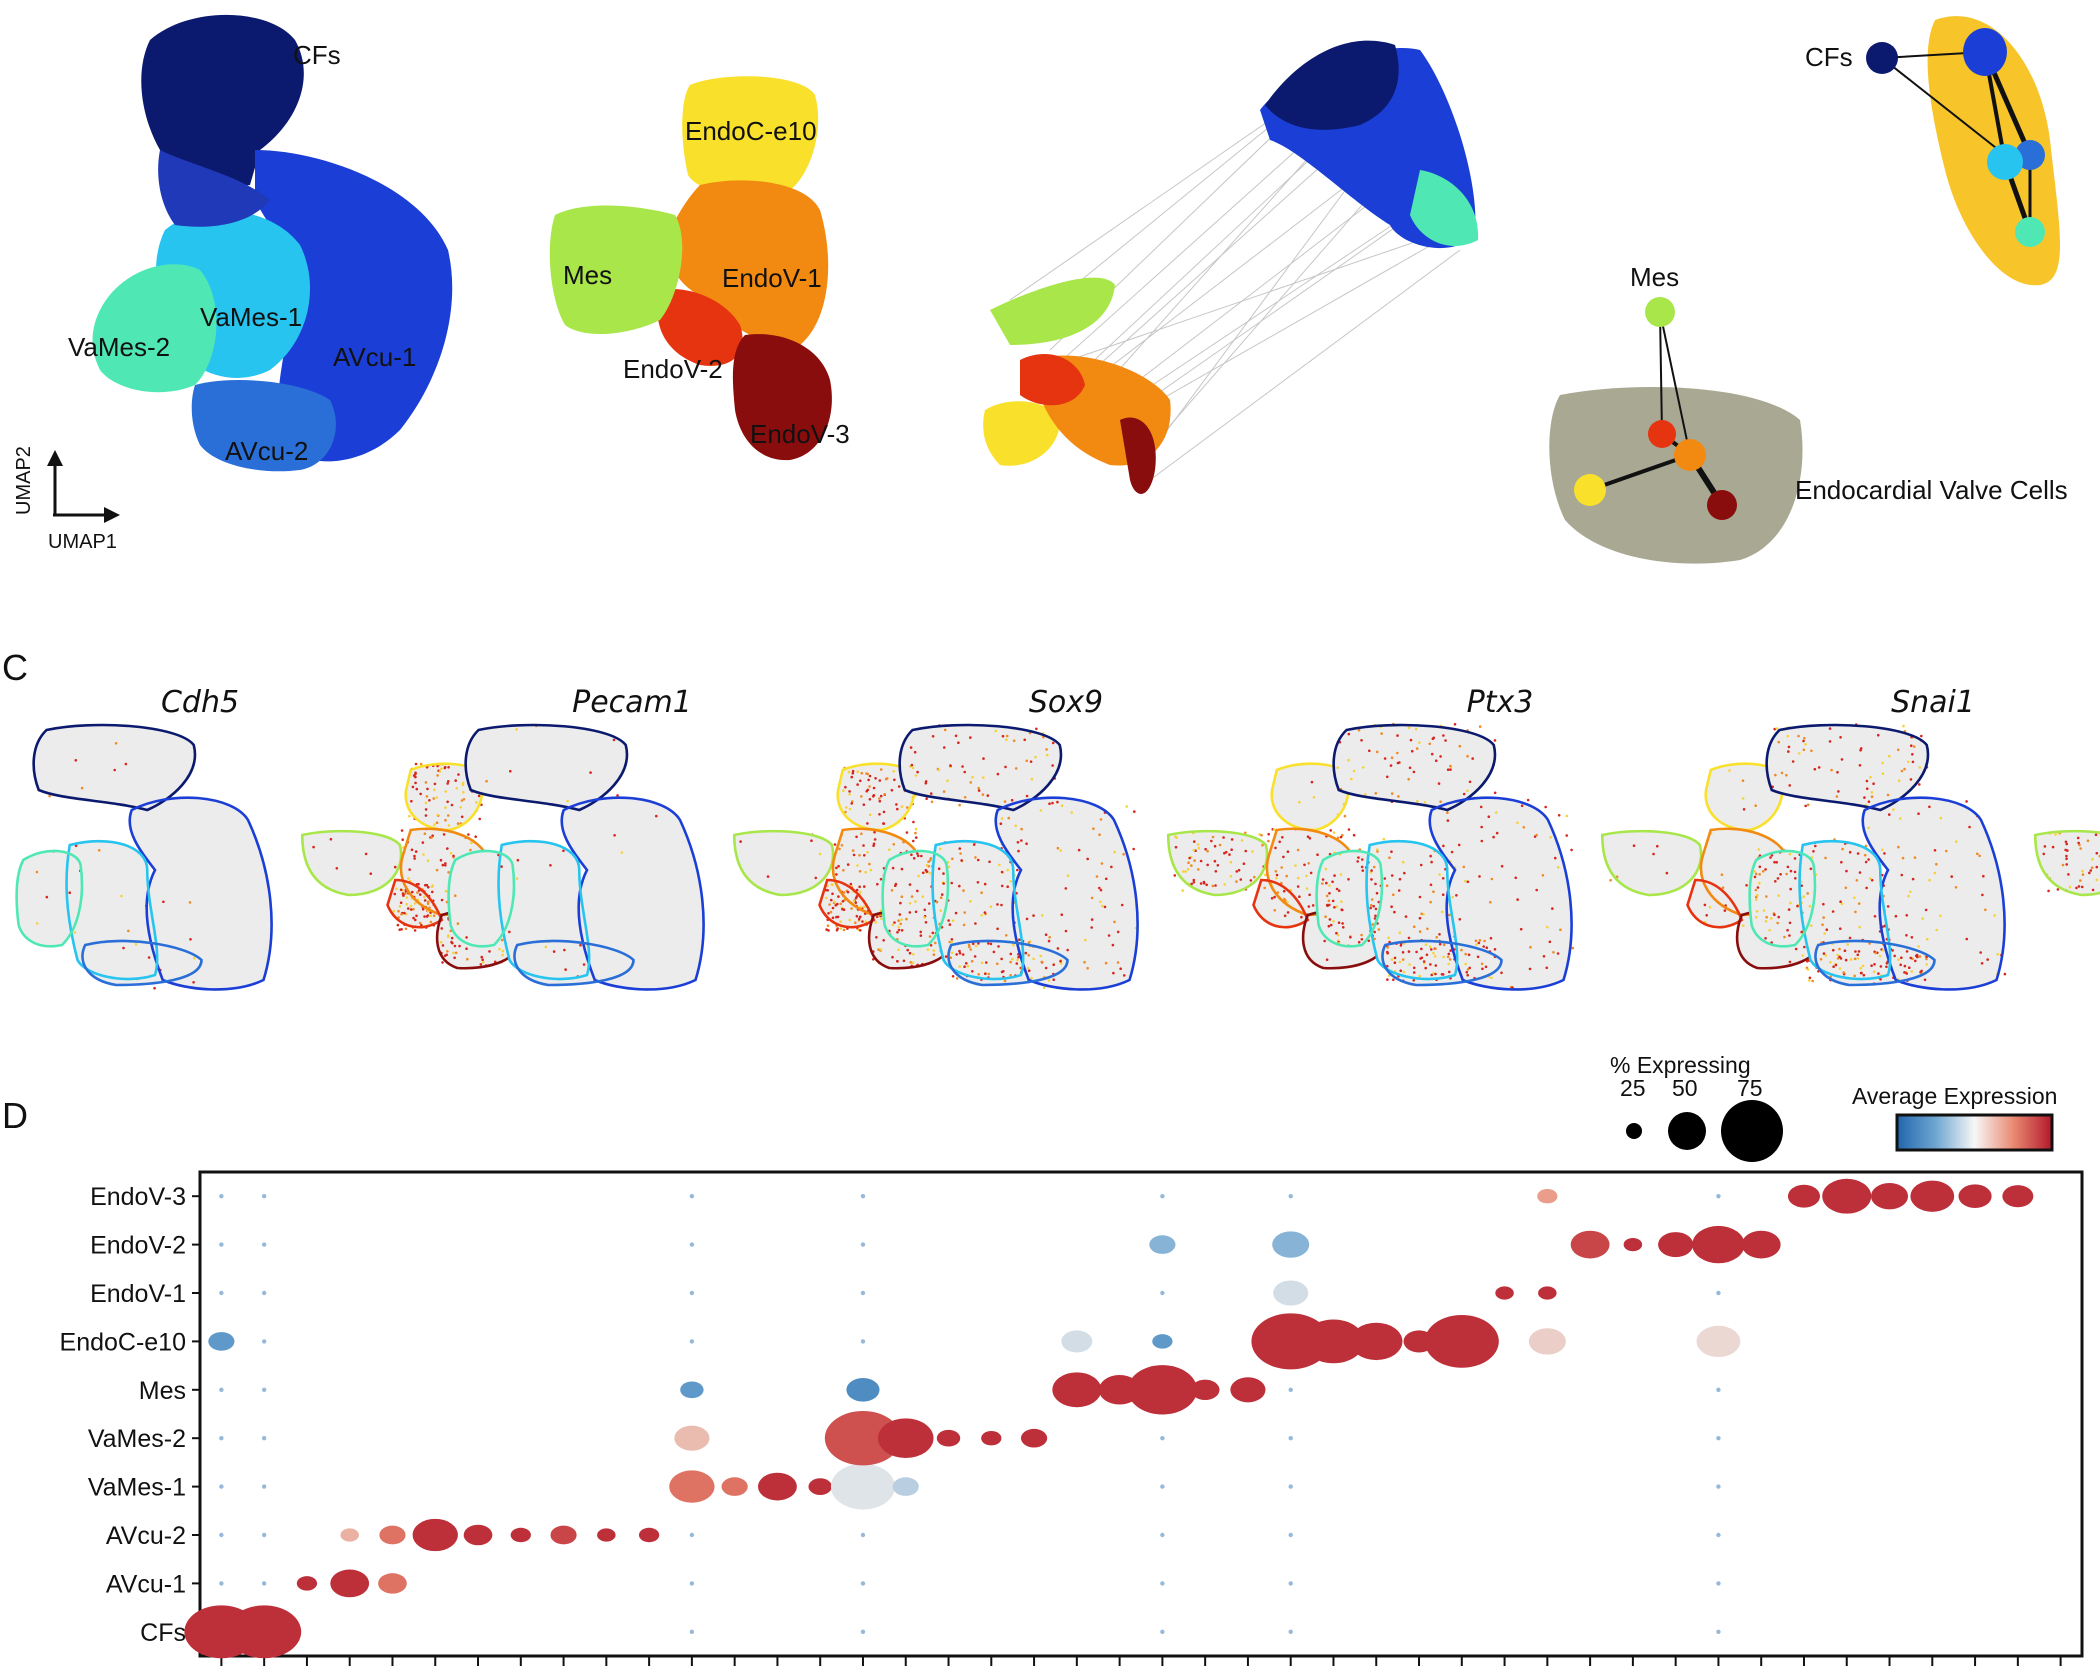 The width and height of the screenshot is (2100, 1671). Describe the element at coordinates (1809, 274) in the screenshot. I see `graph-nodes` at that location.